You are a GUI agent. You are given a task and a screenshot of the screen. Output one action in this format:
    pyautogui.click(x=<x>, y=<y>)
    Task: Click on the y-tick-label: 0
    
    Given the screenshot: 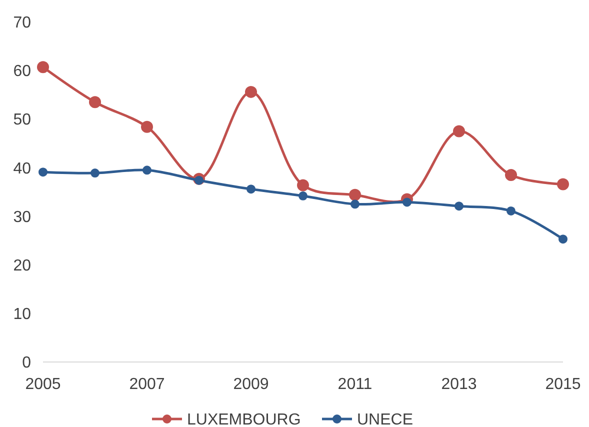 What is the action you would take?
    pyautogui.click(x=27, y=363)
    